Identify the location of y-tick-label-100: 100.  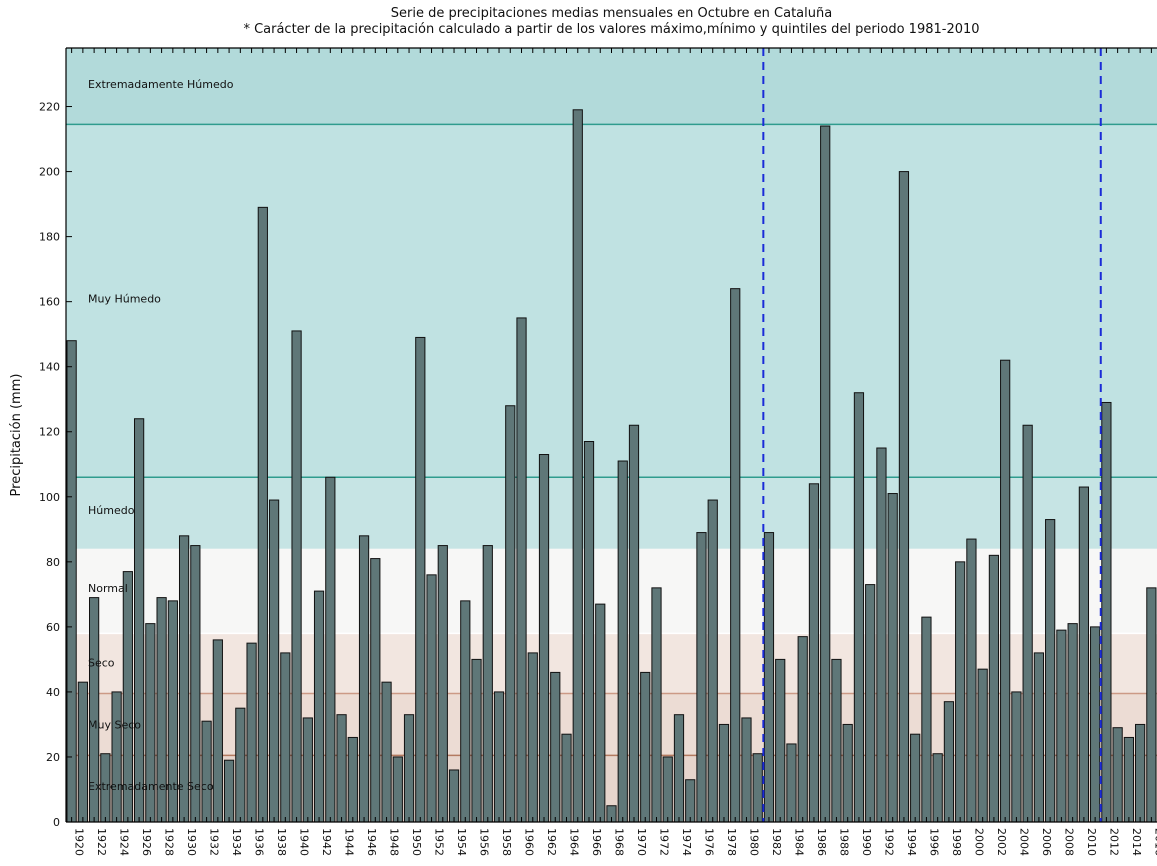
(49, 497).